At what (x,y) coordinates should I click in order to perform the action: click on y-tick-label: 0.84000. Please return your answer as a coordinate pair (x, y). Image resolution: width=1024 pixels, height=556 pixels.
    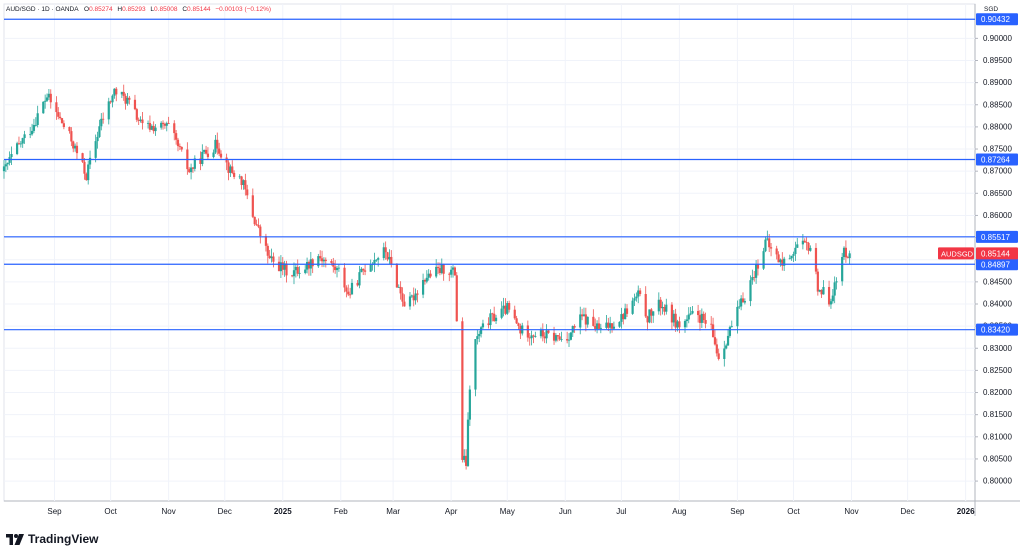
    Looking at the image, I should click on (997, 303).